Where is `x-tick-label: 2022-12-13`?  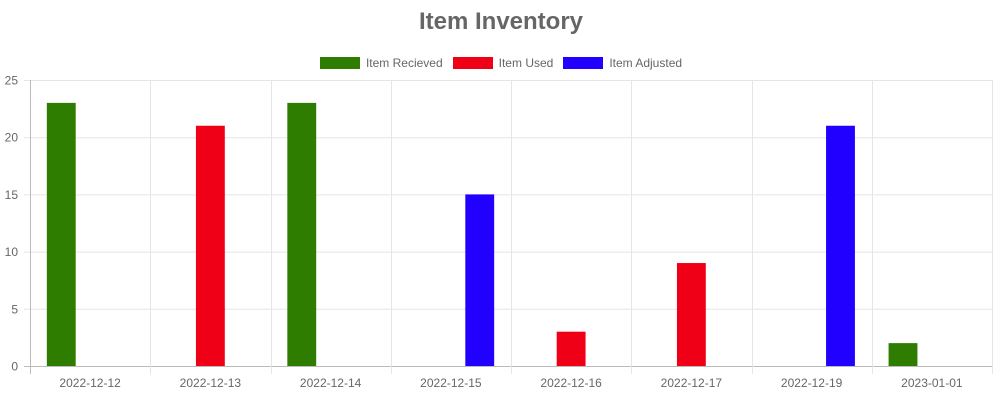
x-tick-label: 2022-12-13 is located at coordinates (211, 383).